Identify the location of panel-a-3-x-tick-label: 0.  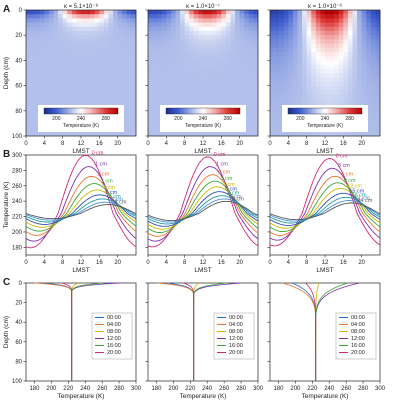
(270, 144).